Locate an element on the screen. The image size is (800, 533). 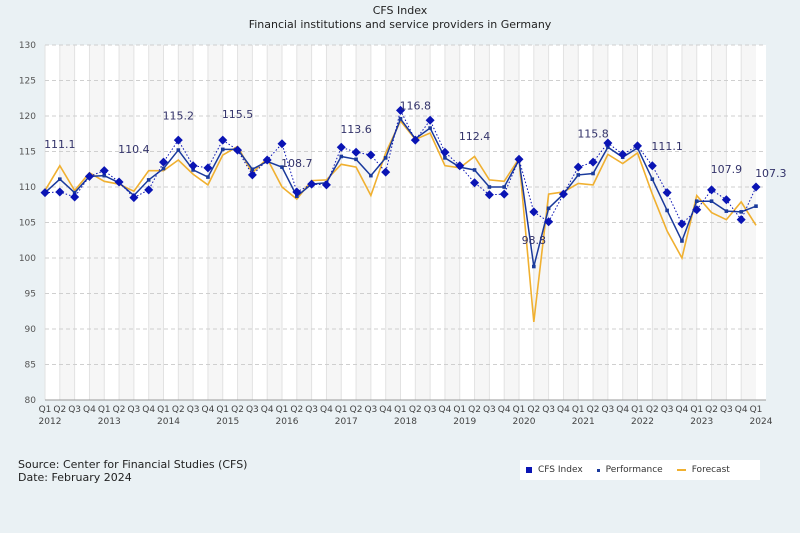
y-tick-label: 115 is located at coordinates (27, 153).